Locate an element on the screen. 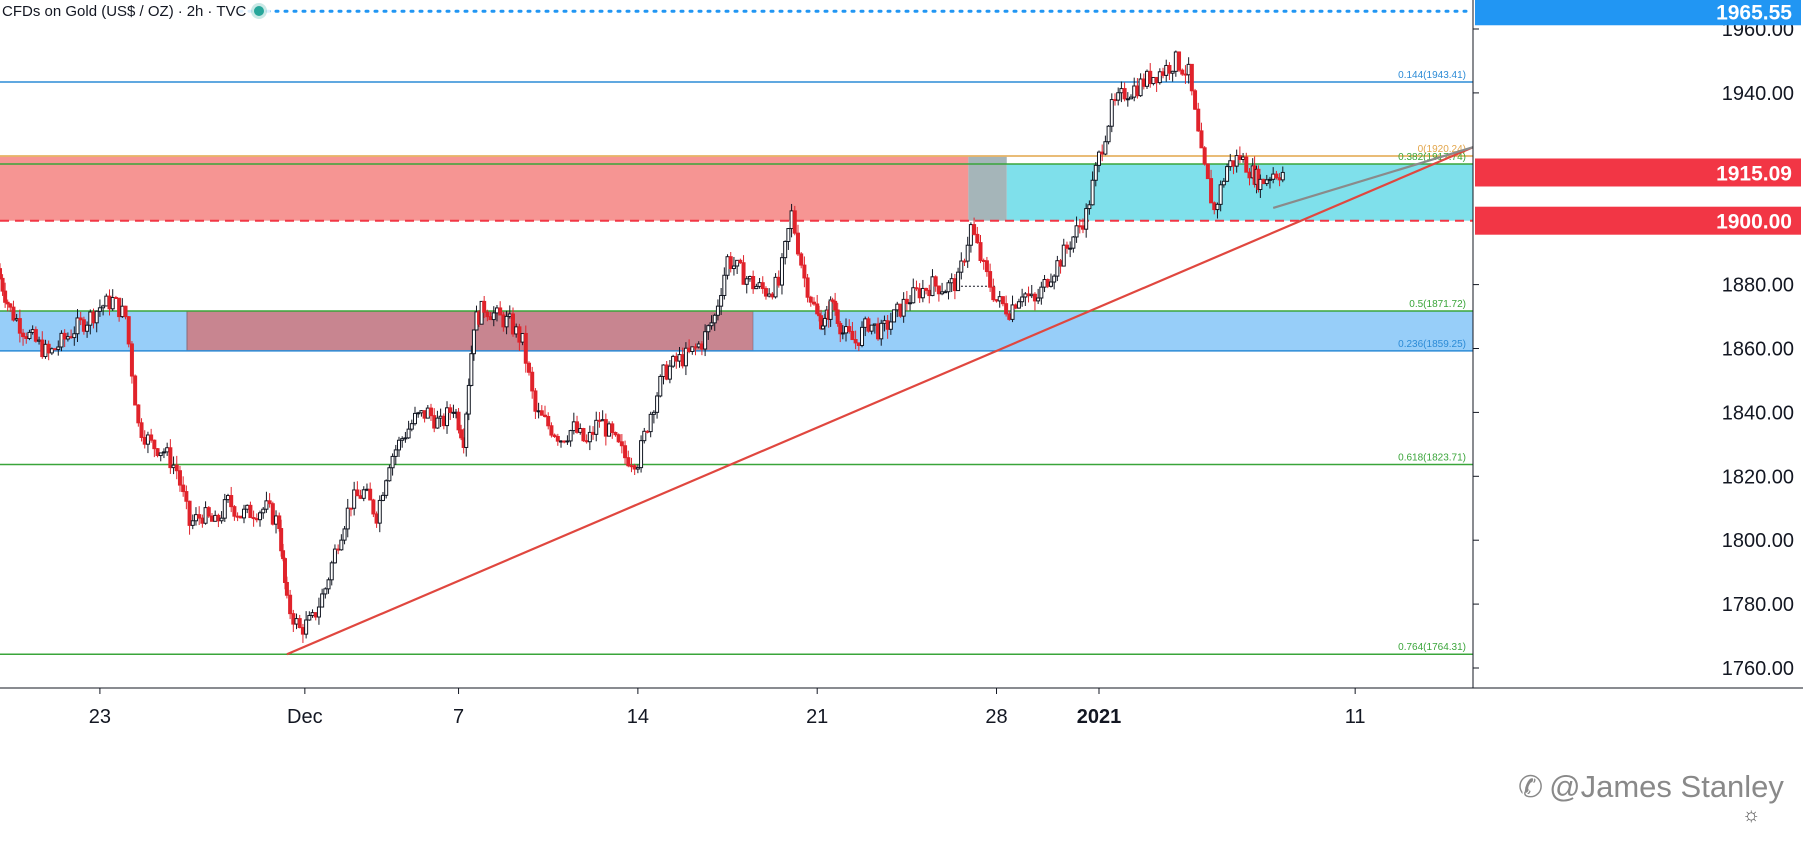 The width and height of the screenshot is (1803, 841). source-label: TVC is located at coordinates (231, 11).